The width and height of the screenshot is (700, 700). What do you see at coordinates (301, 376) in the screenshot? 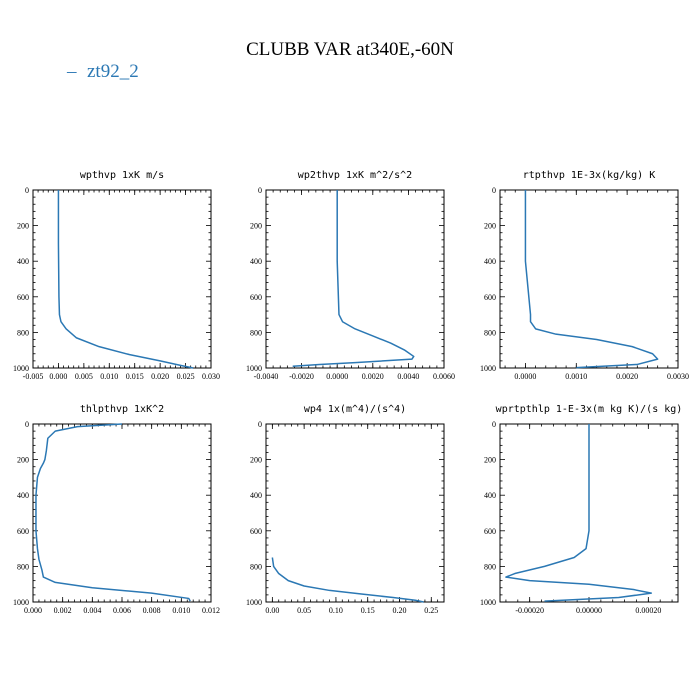
I see `x-tick-label: -0.0020` at bounding box center [301, 376].